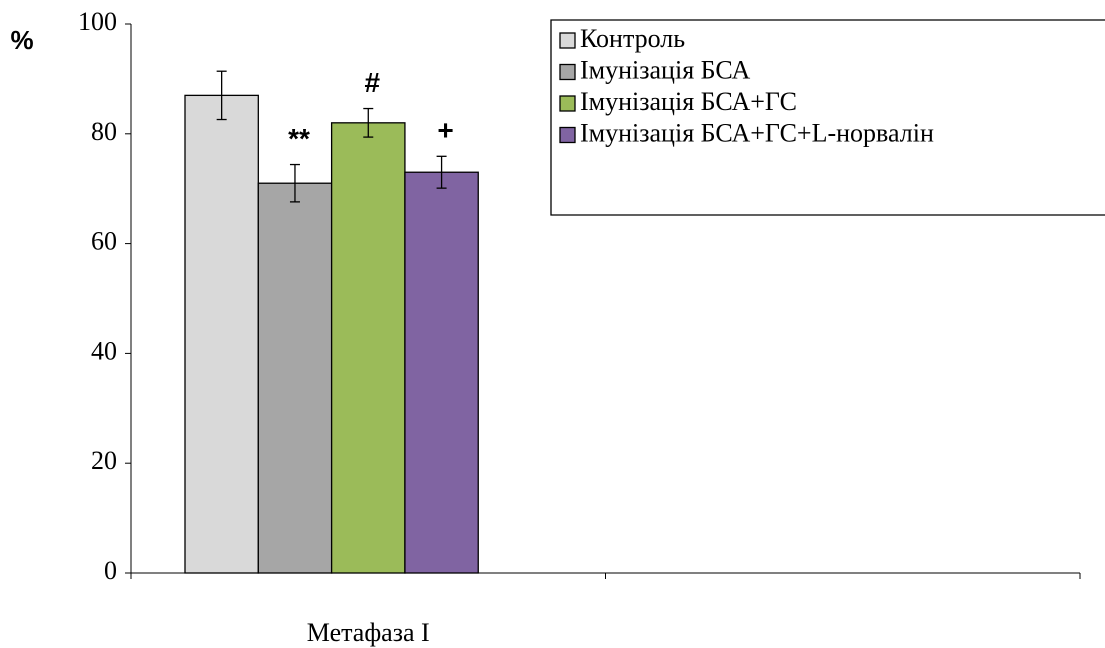 The height and width of the screenshot is (648, 1105). What do you see at coordinates (632, 38) in the screenshot?
I see `legend-label: Контроль` at bounding box center [632, 38].